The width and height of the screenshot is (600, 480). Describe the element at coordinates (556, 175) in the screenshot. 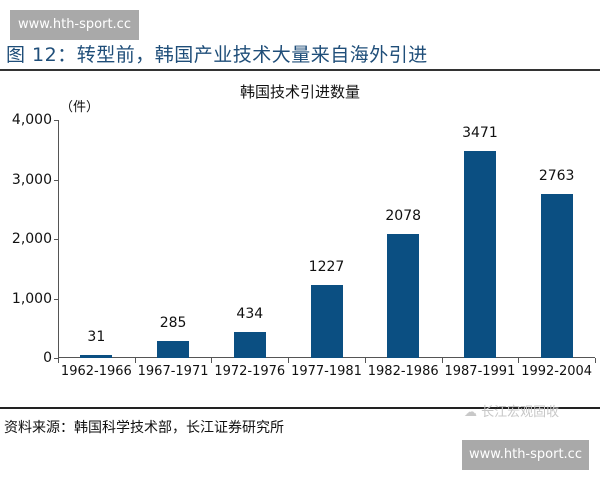

I see `bar-value-label: 2763` at that location.